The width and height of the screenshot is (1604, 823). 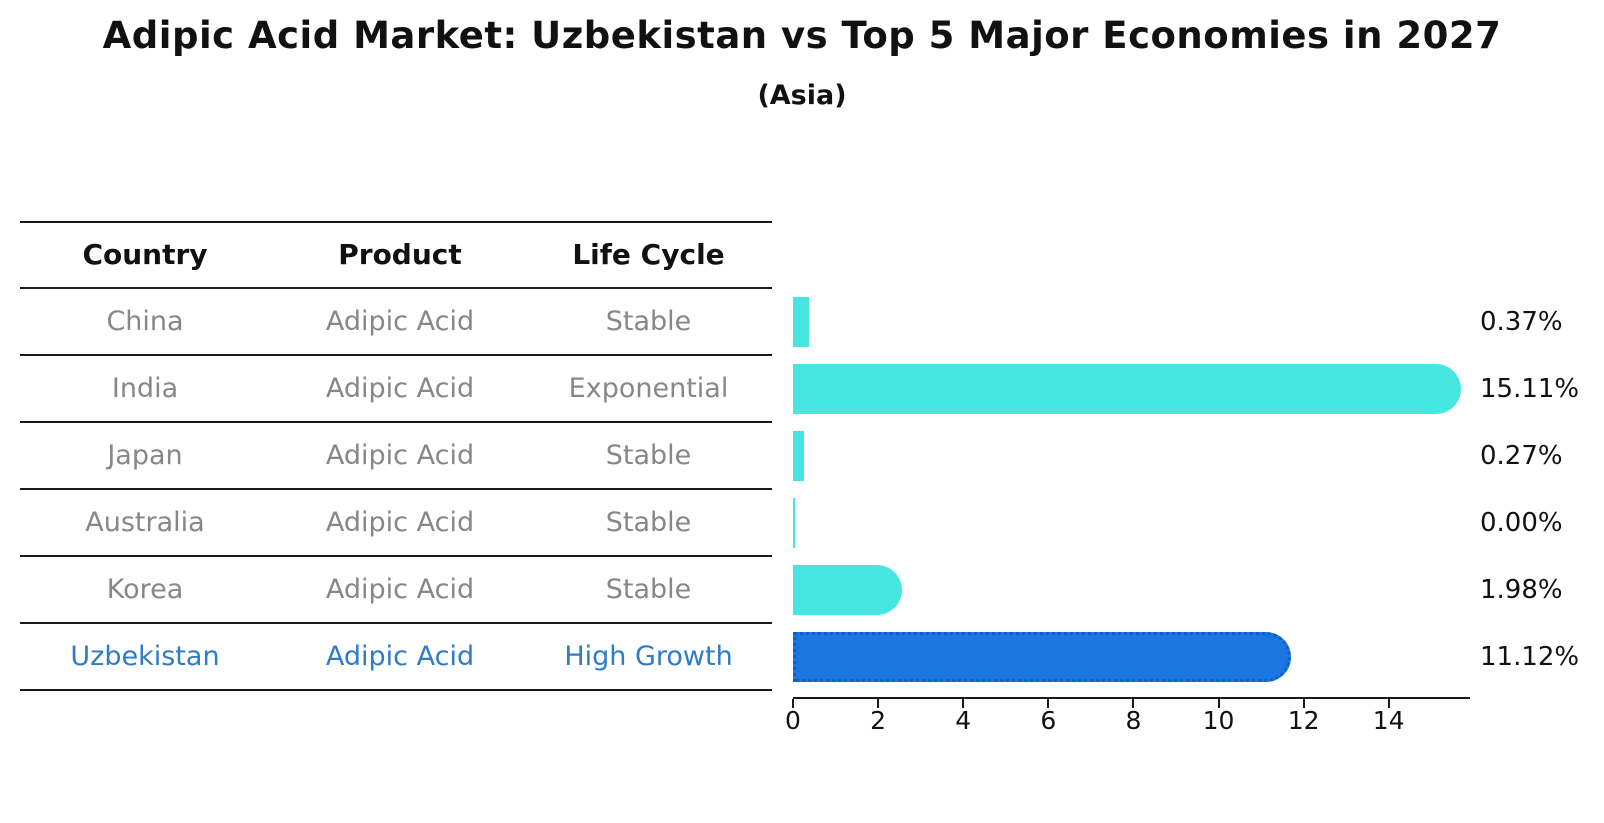 I want to click on table-header-life-cycle: Life Cycle, so click(x=648, y=254).